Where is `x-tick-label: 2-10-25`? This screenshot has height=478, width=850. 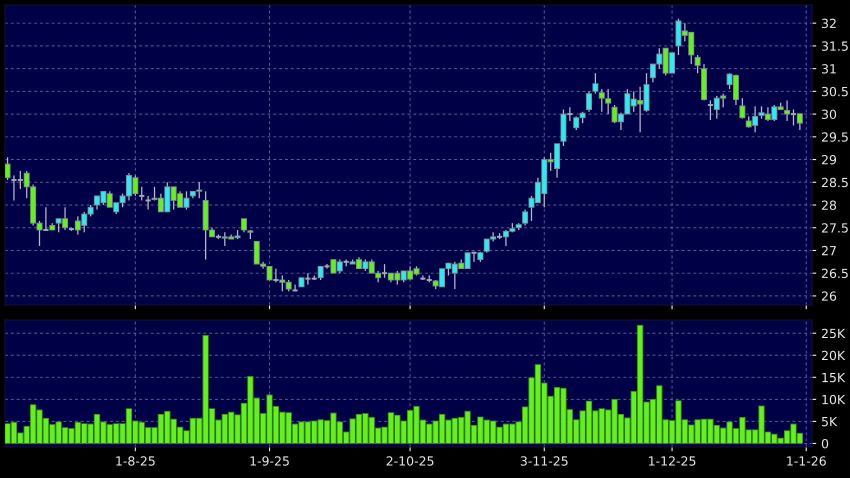
x-tick-label: 2-10-25 is located at coordinates (410, 461).